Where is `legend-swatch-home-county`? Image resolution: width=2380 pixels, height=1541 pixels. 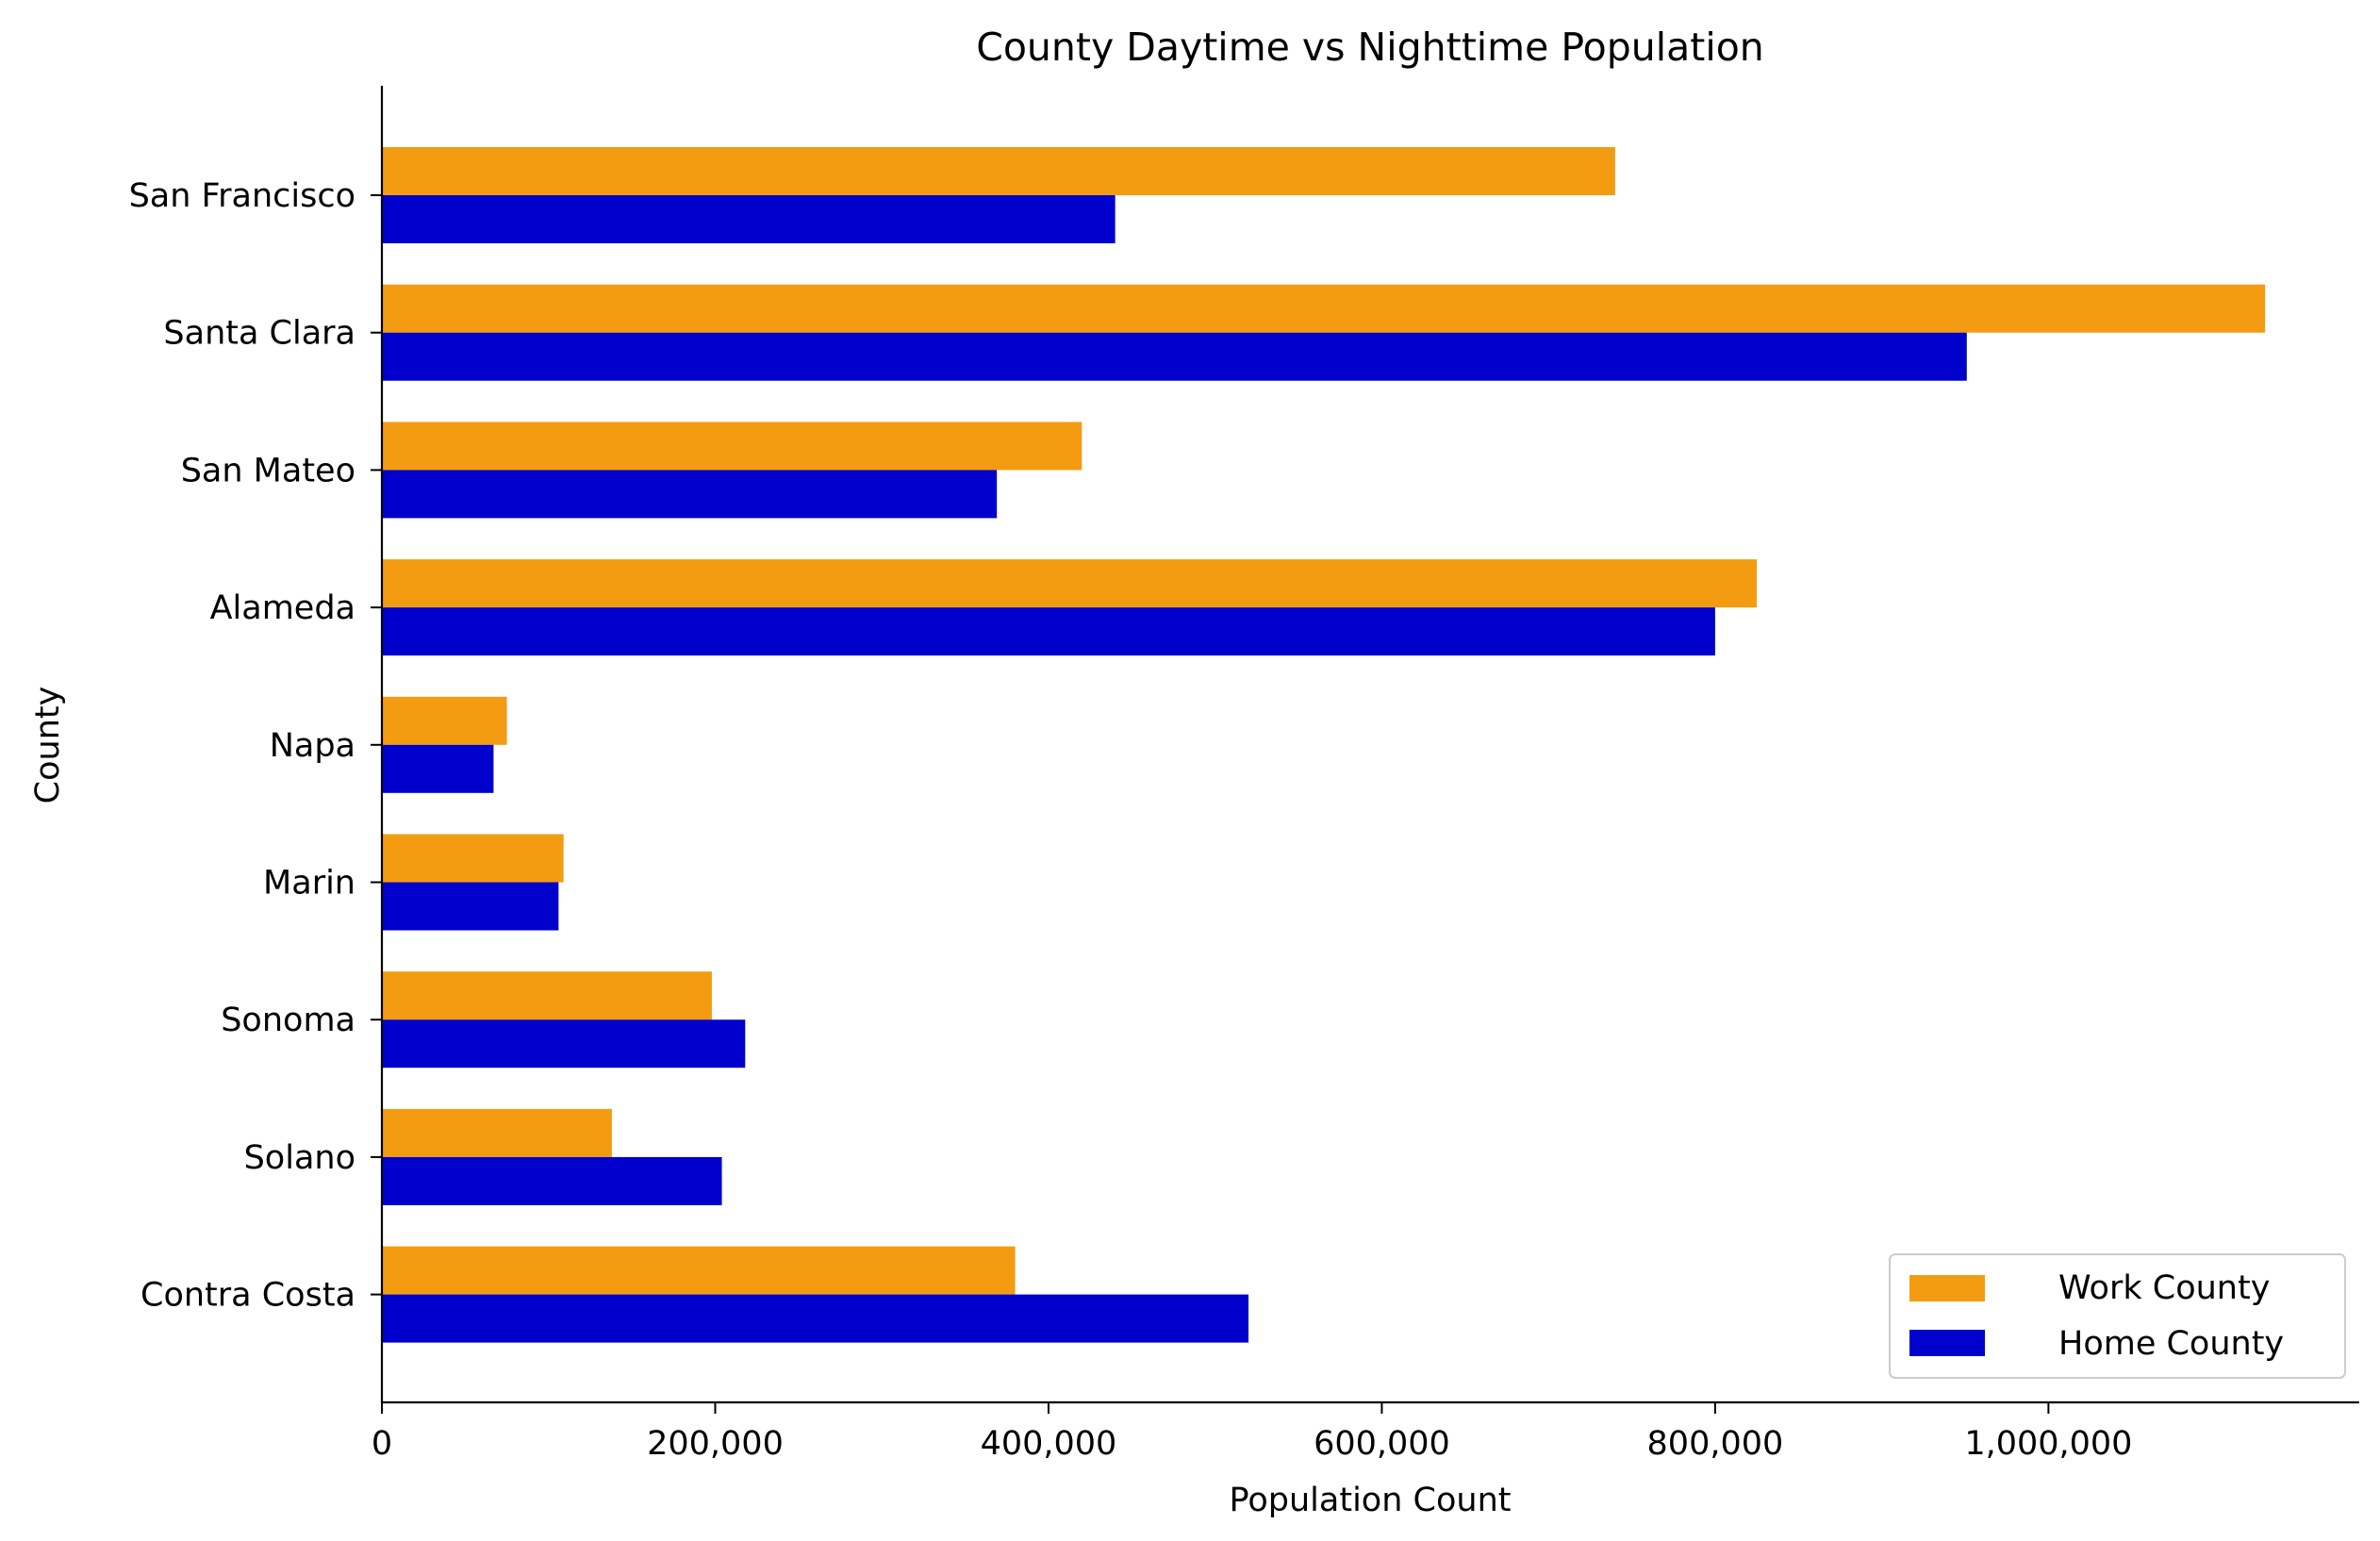
legend-swatch-home-county is located at coordinates (1947, 1343).